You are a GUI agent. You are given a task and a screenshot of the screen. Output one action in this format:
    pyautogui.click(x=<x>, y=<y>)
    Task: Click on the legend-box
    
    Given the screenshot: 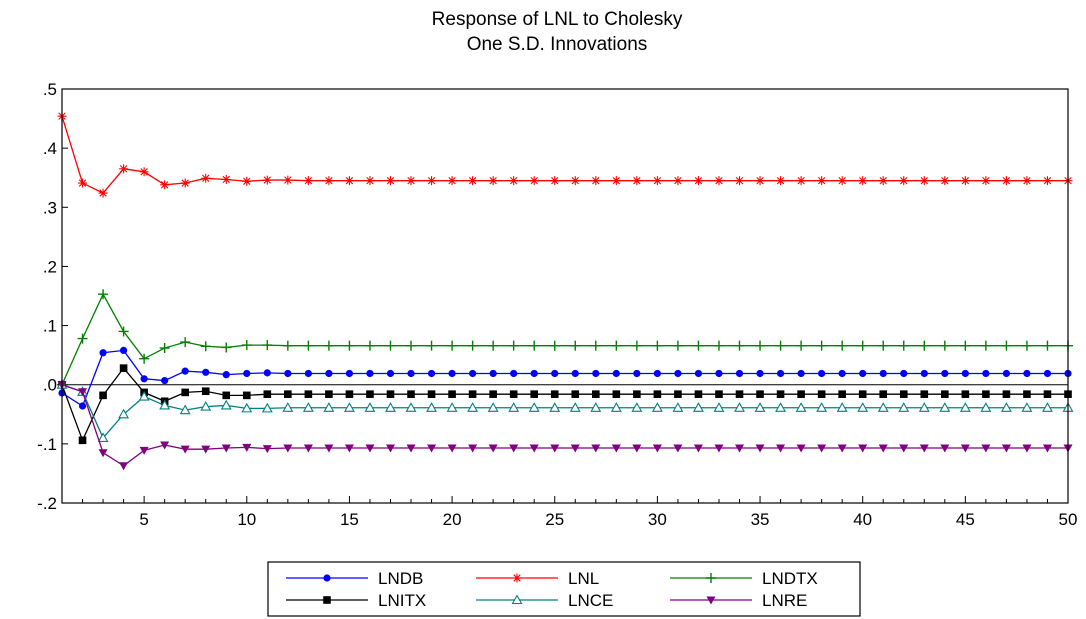 What is the action you would take?
    pyautogui.click(x=564, y=589)
    